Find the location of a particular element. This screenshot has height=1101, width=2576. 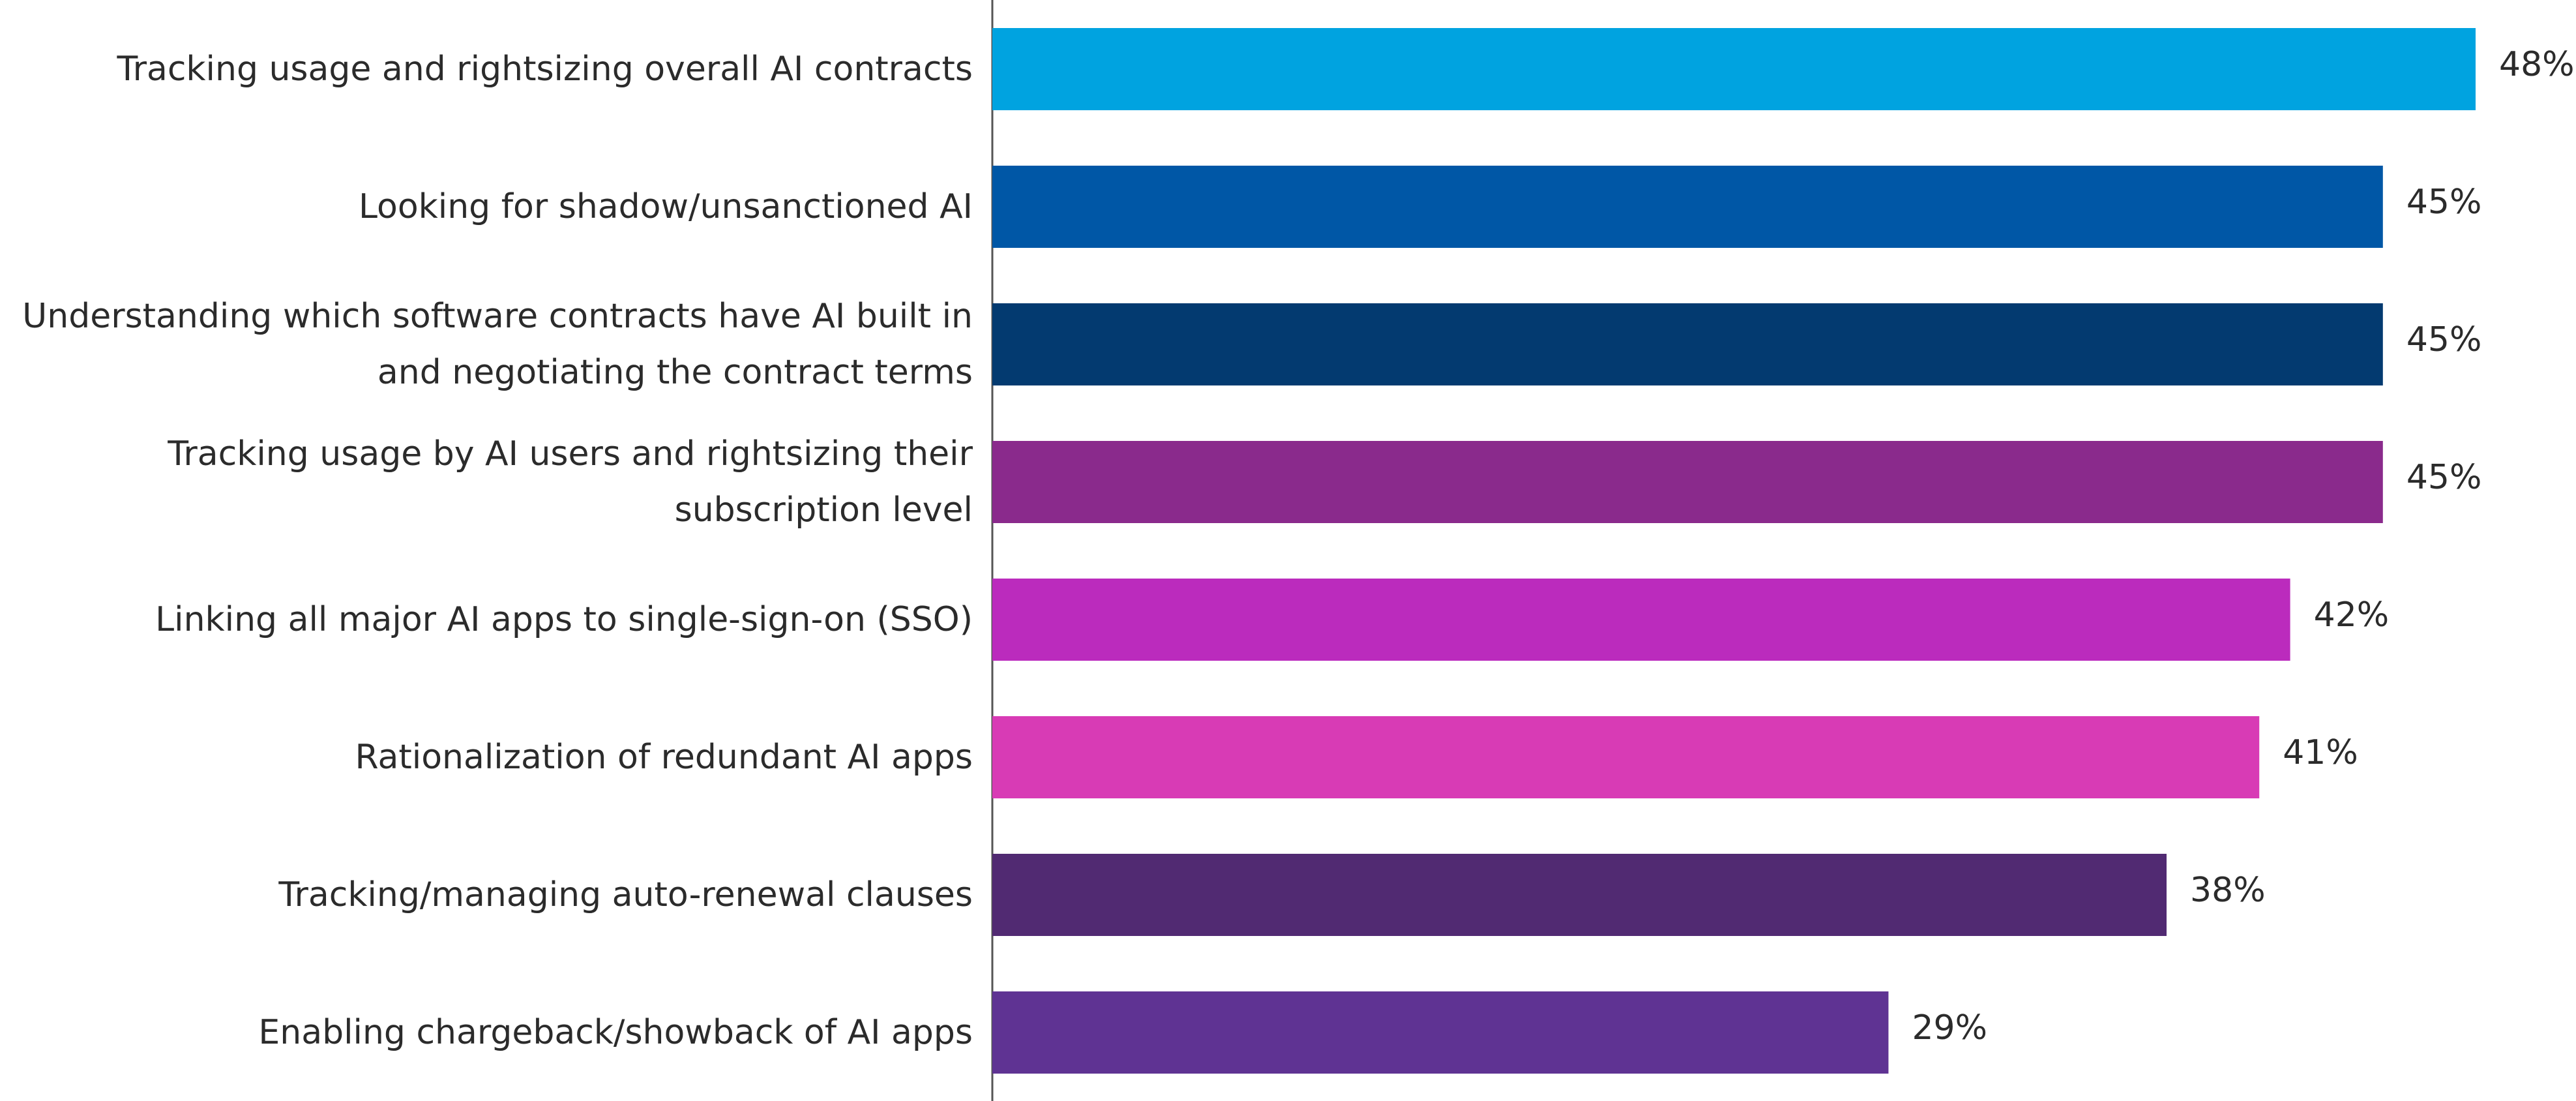

category-label: Rationalization of redundant AI apps is located at coordinates (664, 758).